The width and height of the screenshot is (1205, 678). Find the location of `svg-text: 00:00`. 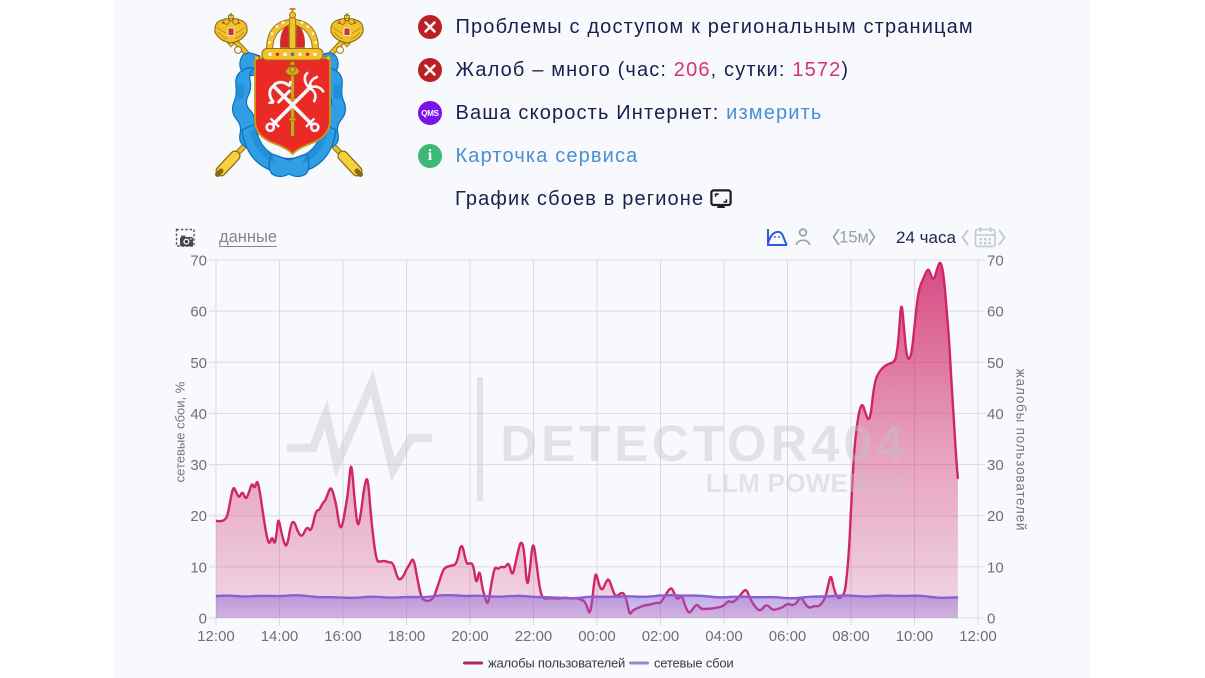

svg-text: 00:00 is located at coordinates (597, 636).